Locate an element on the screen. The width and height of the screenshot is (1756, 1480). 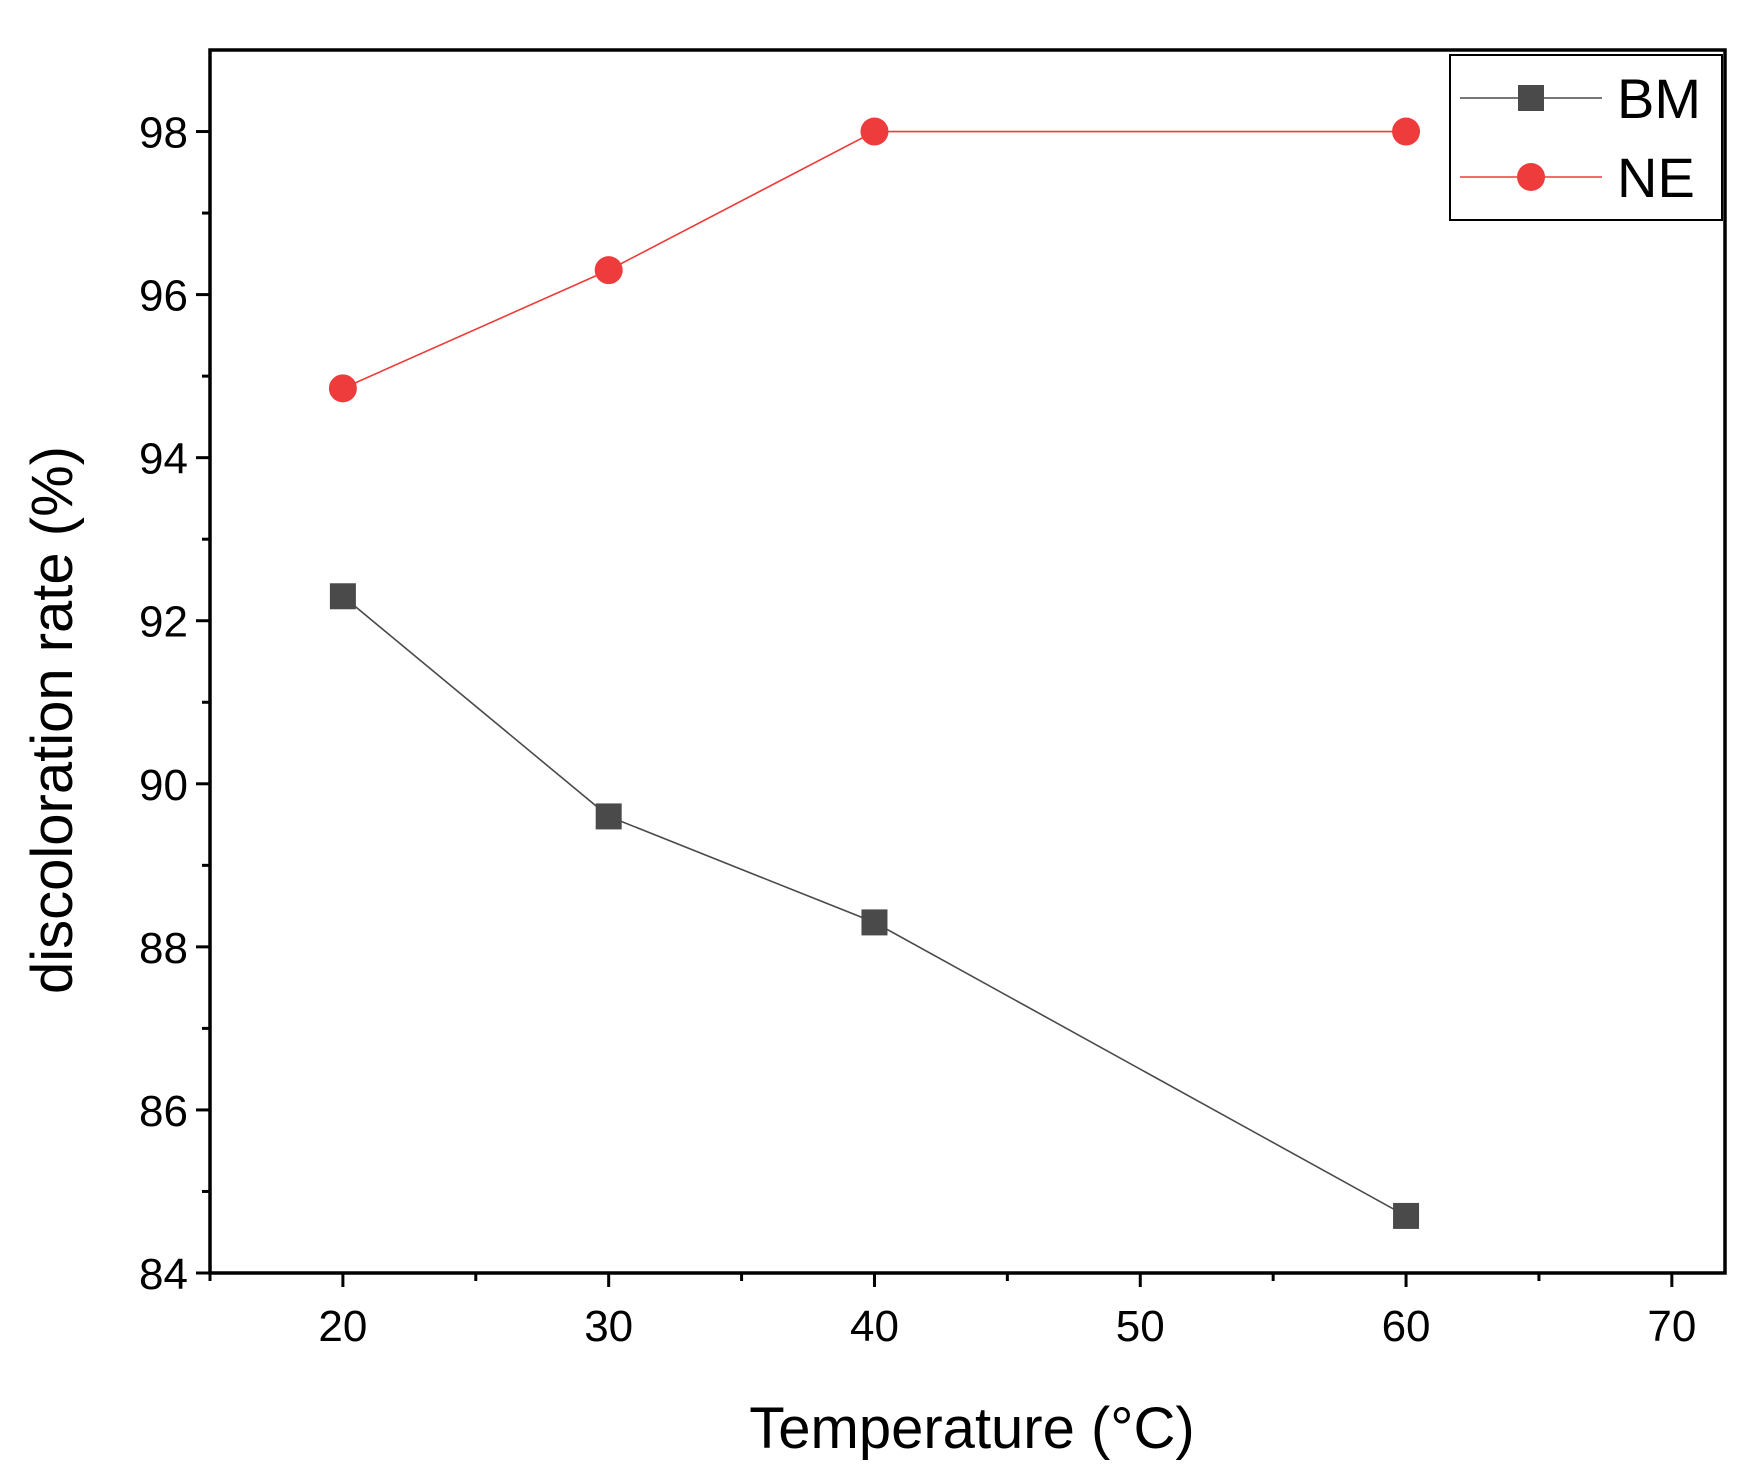
y-tick-label: 88 is located at coordinates (163, 948).